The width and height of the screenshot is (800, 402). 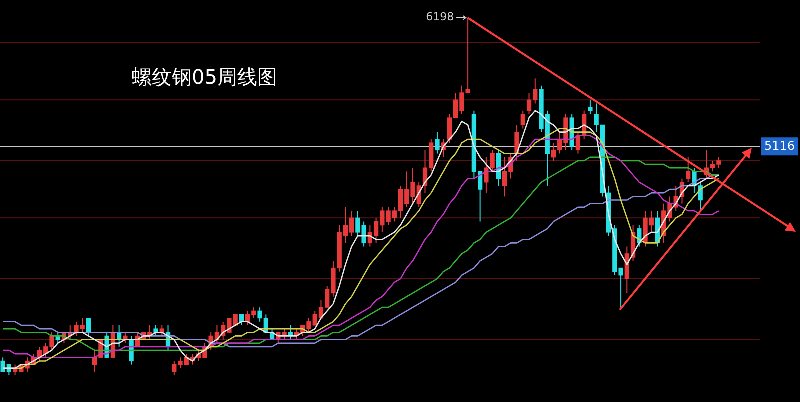 What do you see at coordinates (780, 145) in the screenshot?
I see `text: 5116` at bounding box center [780, 145].